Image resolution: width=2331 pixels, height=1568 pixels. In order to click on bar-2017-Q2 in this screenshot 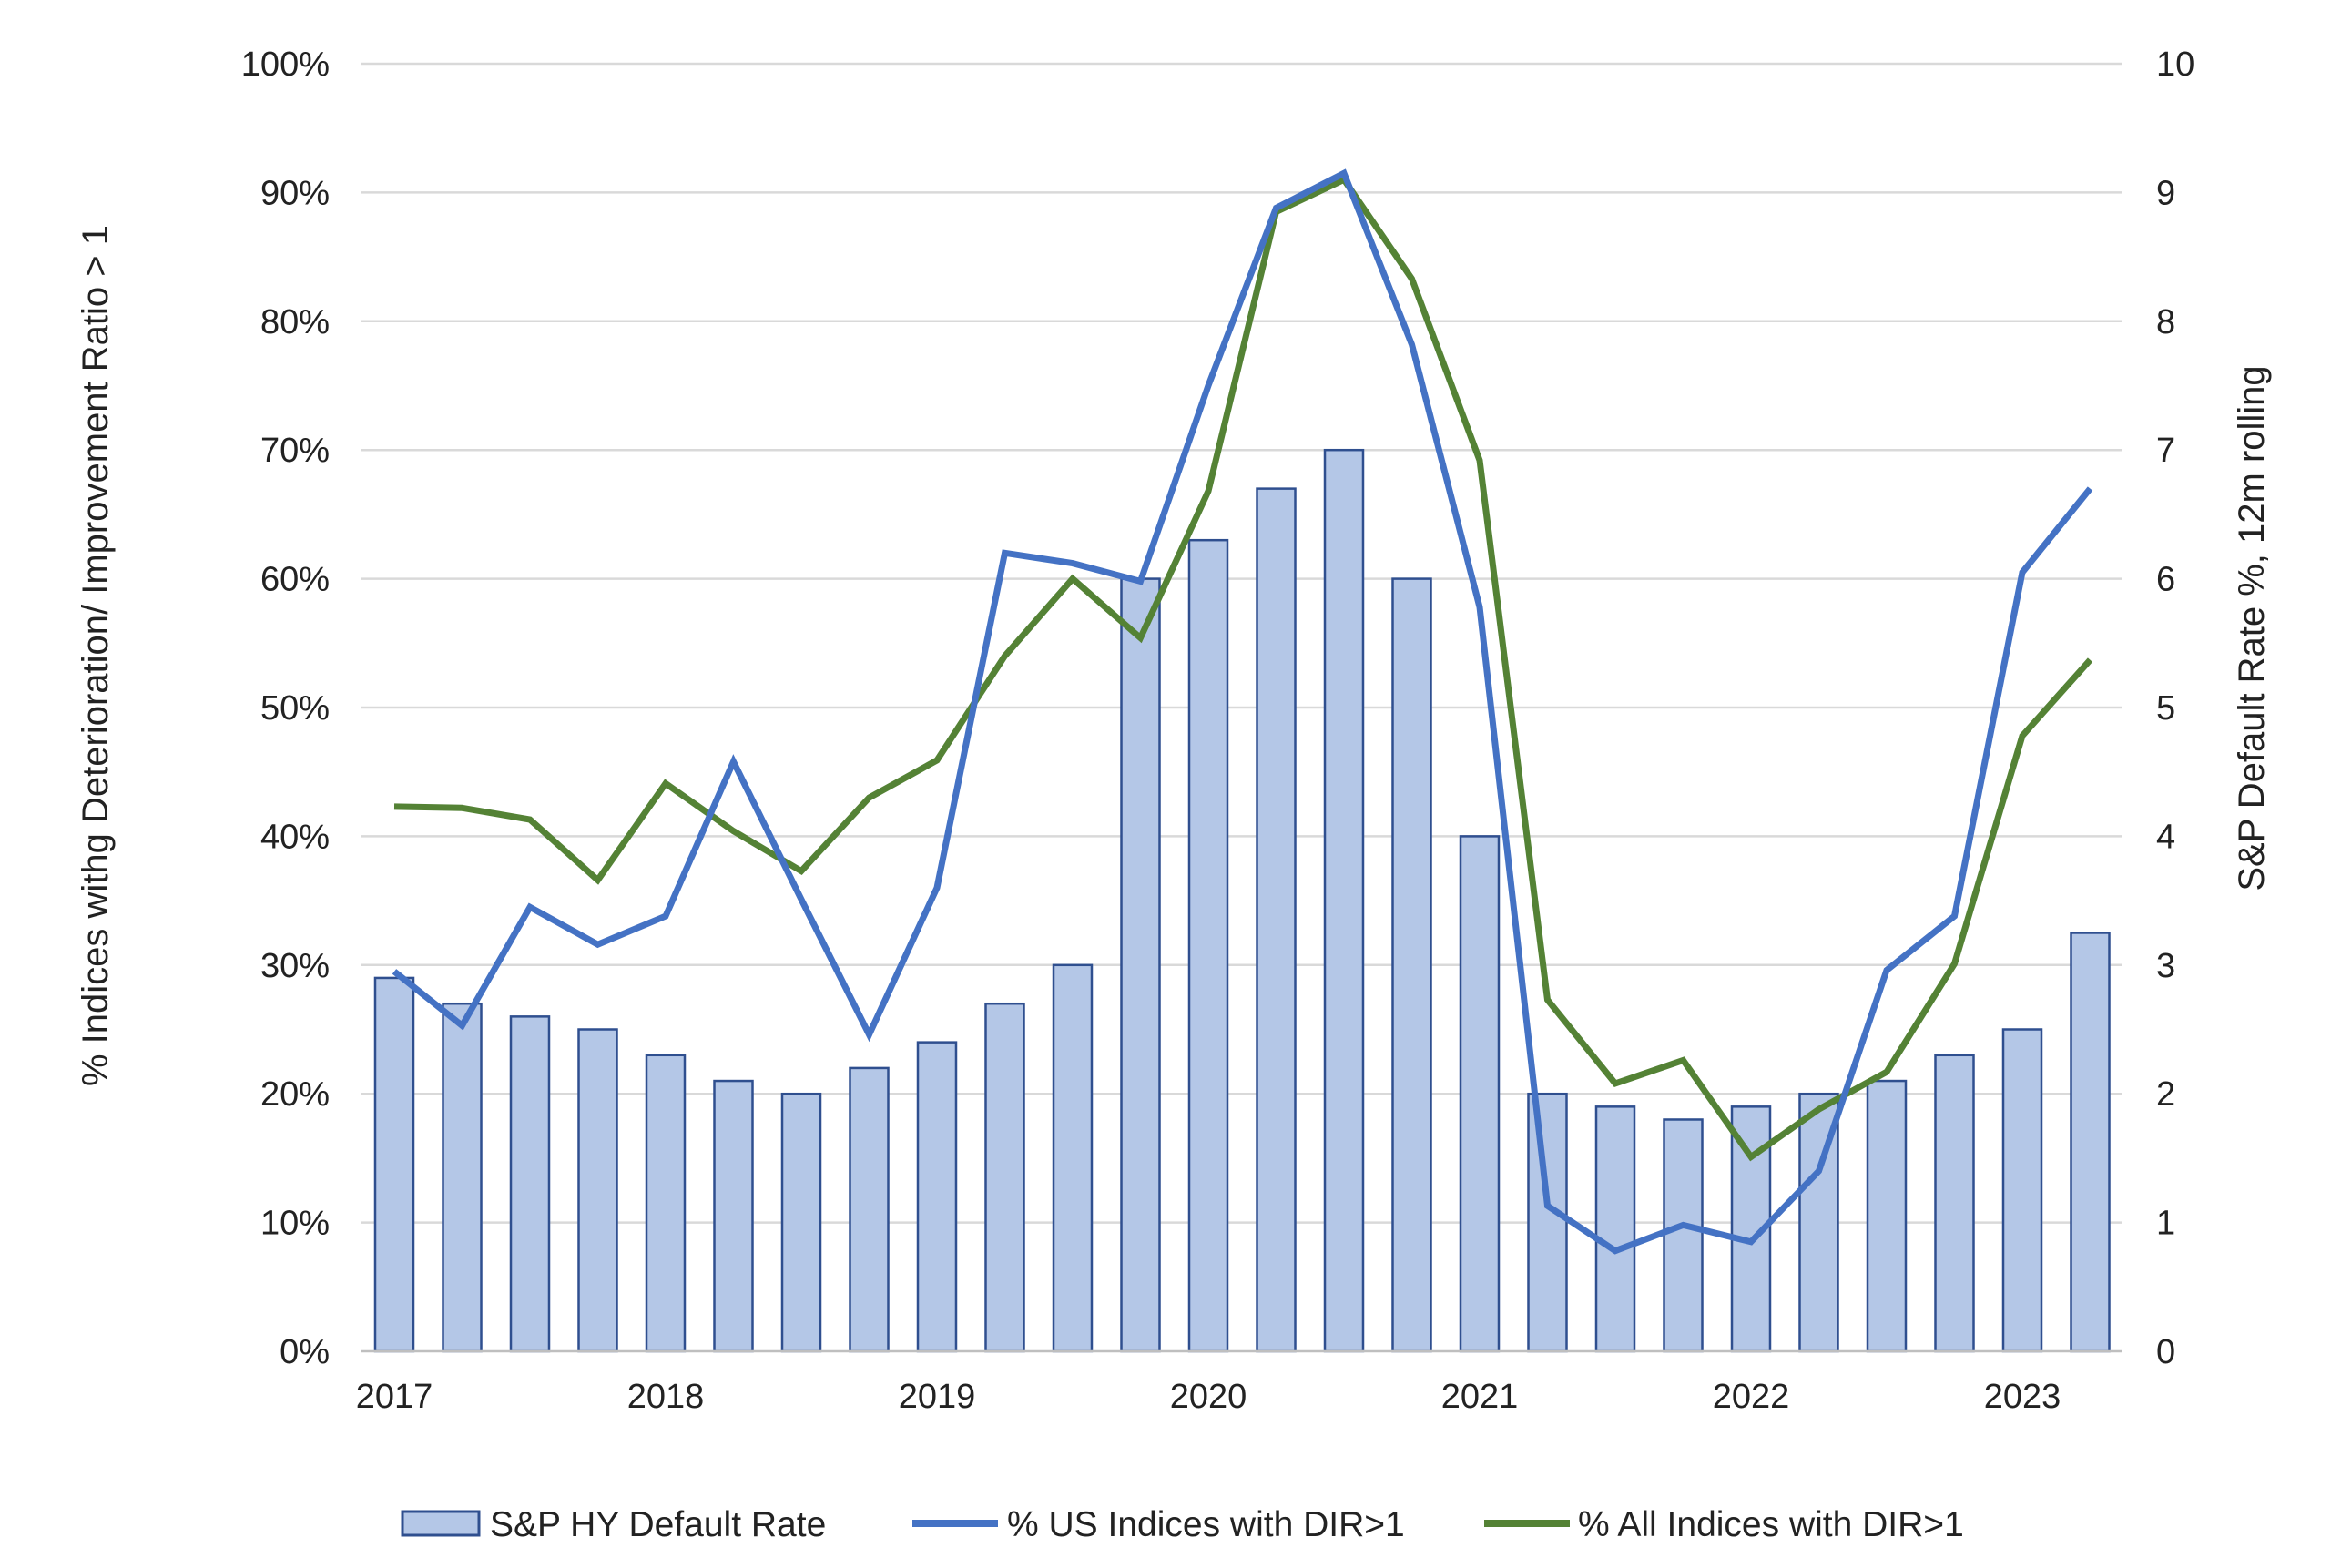, I will do `click(462, 1177)`.